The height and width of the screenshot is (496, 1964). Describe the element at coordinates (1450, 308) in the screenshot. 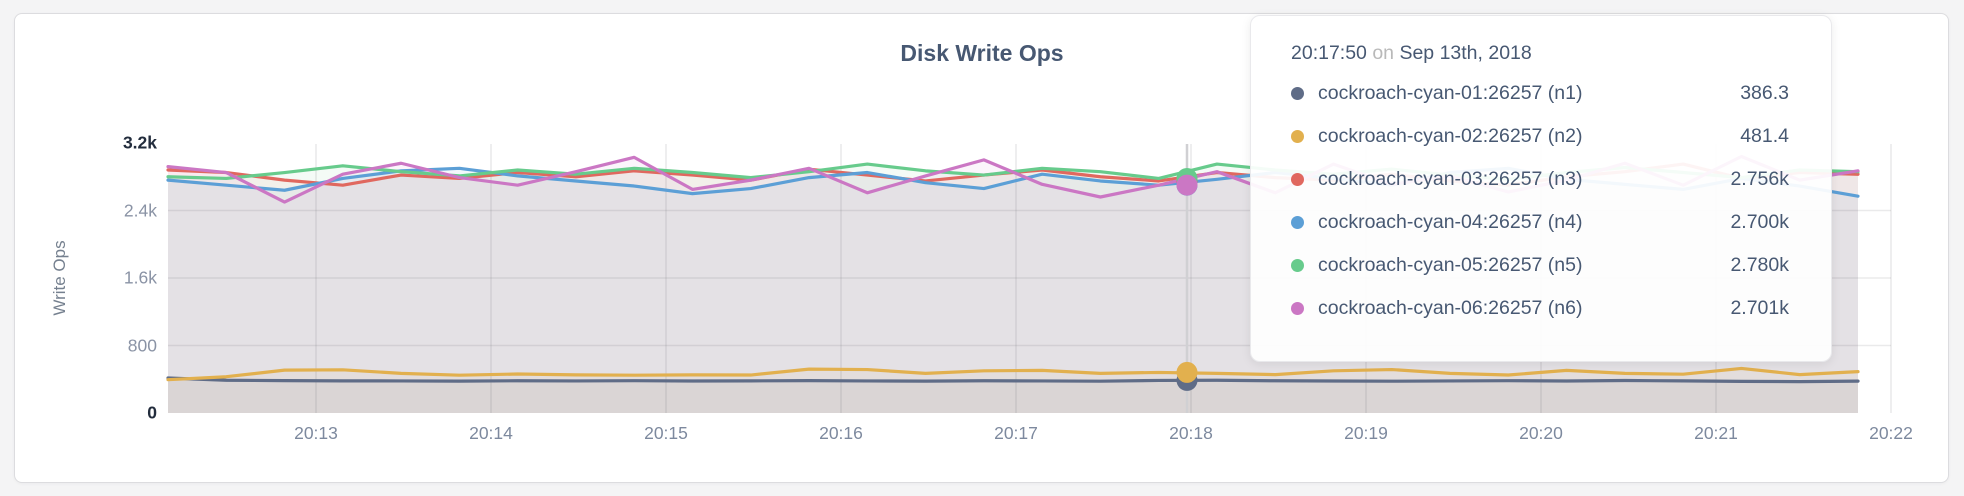

I see `series-label: cockroach-cyan-06:26257 (n6)` at that location.